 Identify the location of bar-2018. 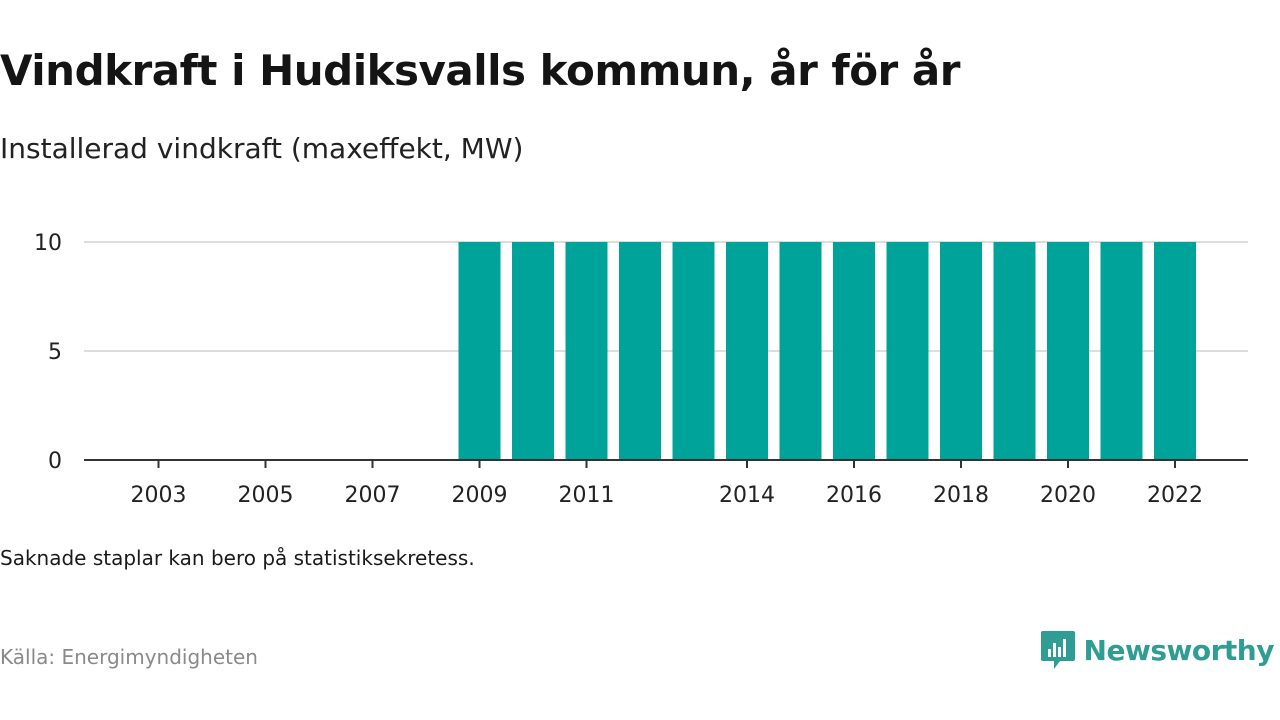
(961, 351).